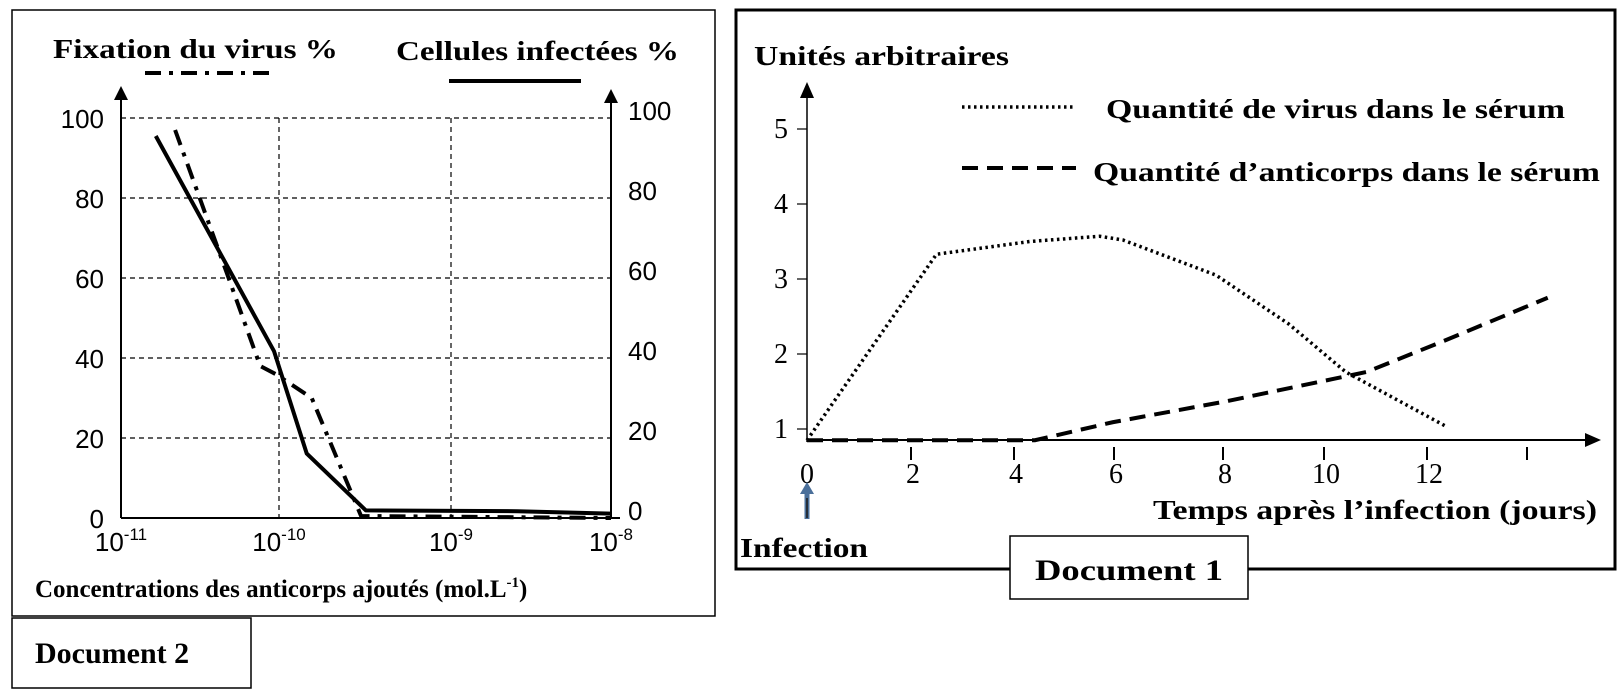 This screenshot has height=697, width=1618. I want to click on x-tick-label: 10⁻⁸, so click(611, 541).